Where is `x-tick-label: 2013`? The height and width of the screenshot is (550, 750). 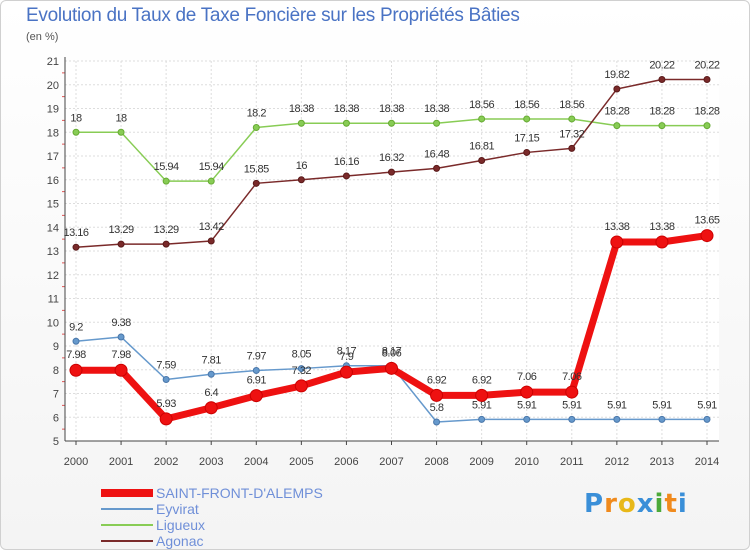
x-tick-label: 2013 is located at coordinates (662, 462).